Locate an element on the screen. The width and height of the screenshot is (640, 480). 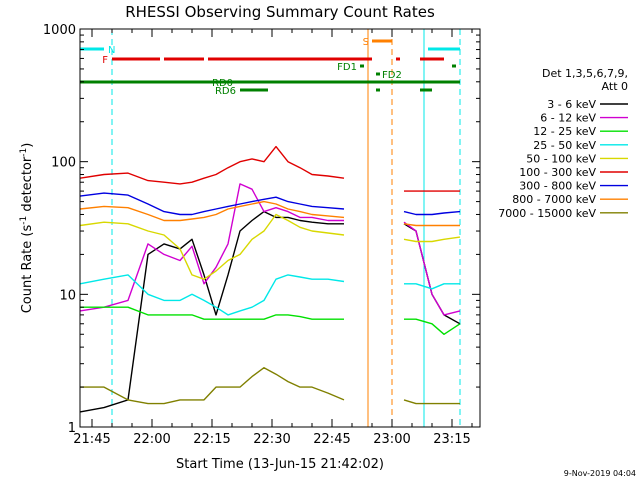
flag-label-rd6: RD6 is located at coordinates (225, 91).